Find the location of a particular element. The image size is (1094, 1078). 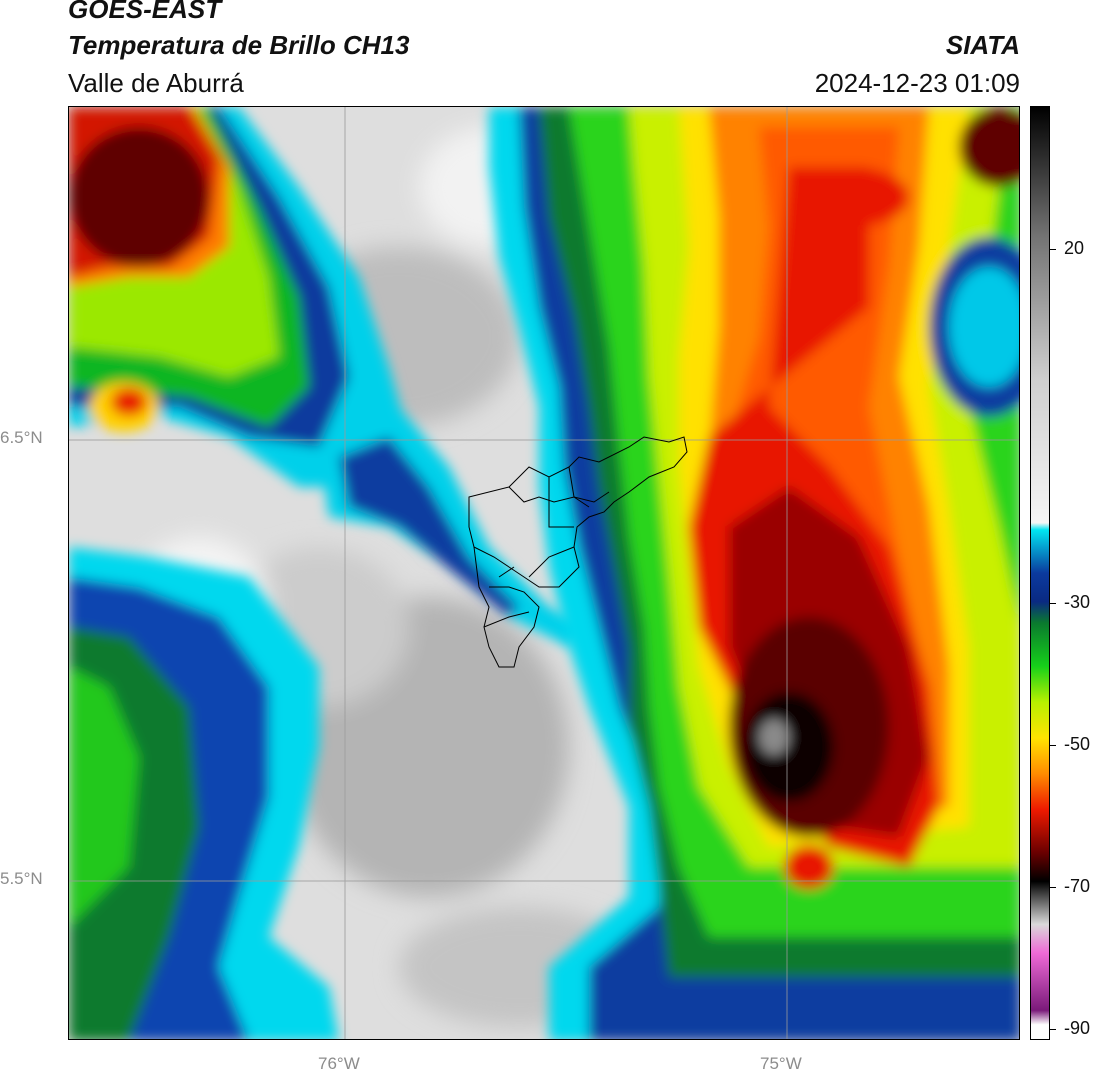

region-title: Valle de Aburrá is located at coordinates (156, 83).